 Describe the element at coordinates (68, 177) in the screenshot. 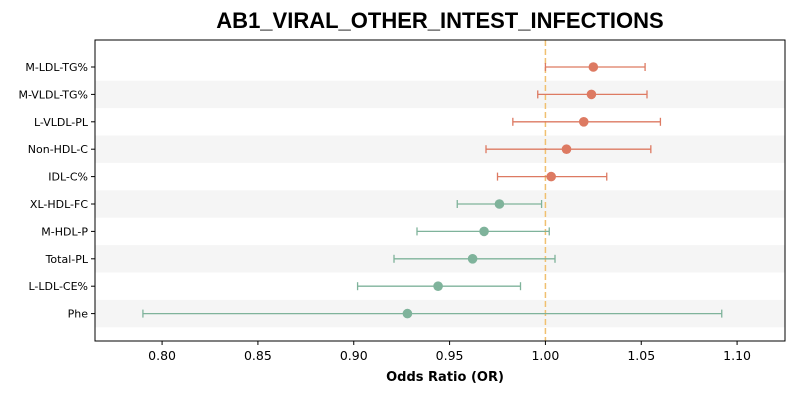

I see `y-tick-label: IDL-C%` at that location.